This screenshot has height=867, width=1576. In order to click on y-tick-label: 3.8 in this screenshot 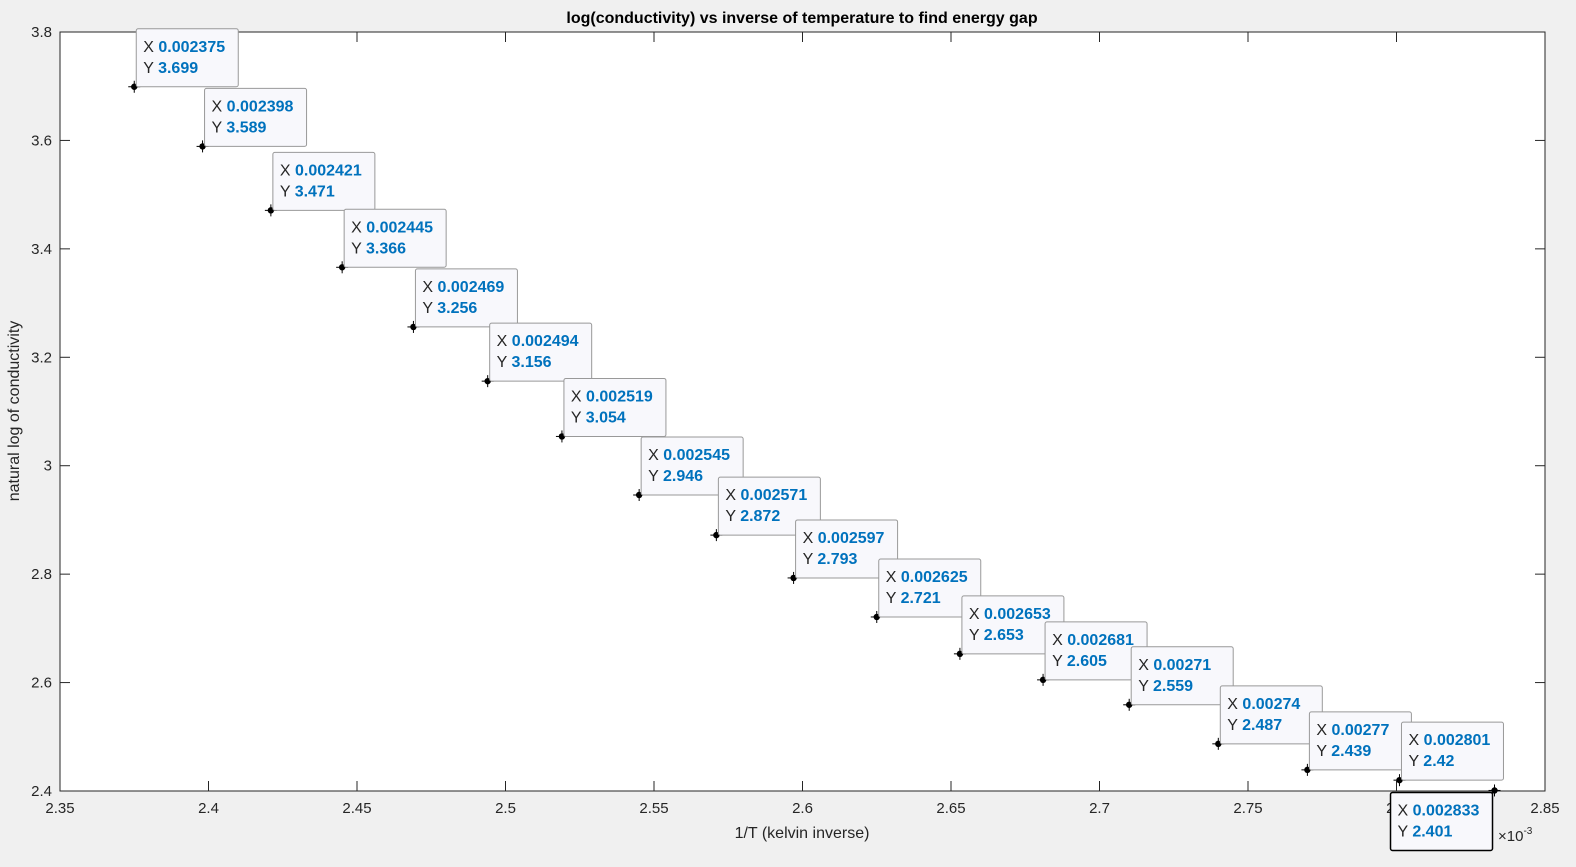, I will do `click(41, 32)`.